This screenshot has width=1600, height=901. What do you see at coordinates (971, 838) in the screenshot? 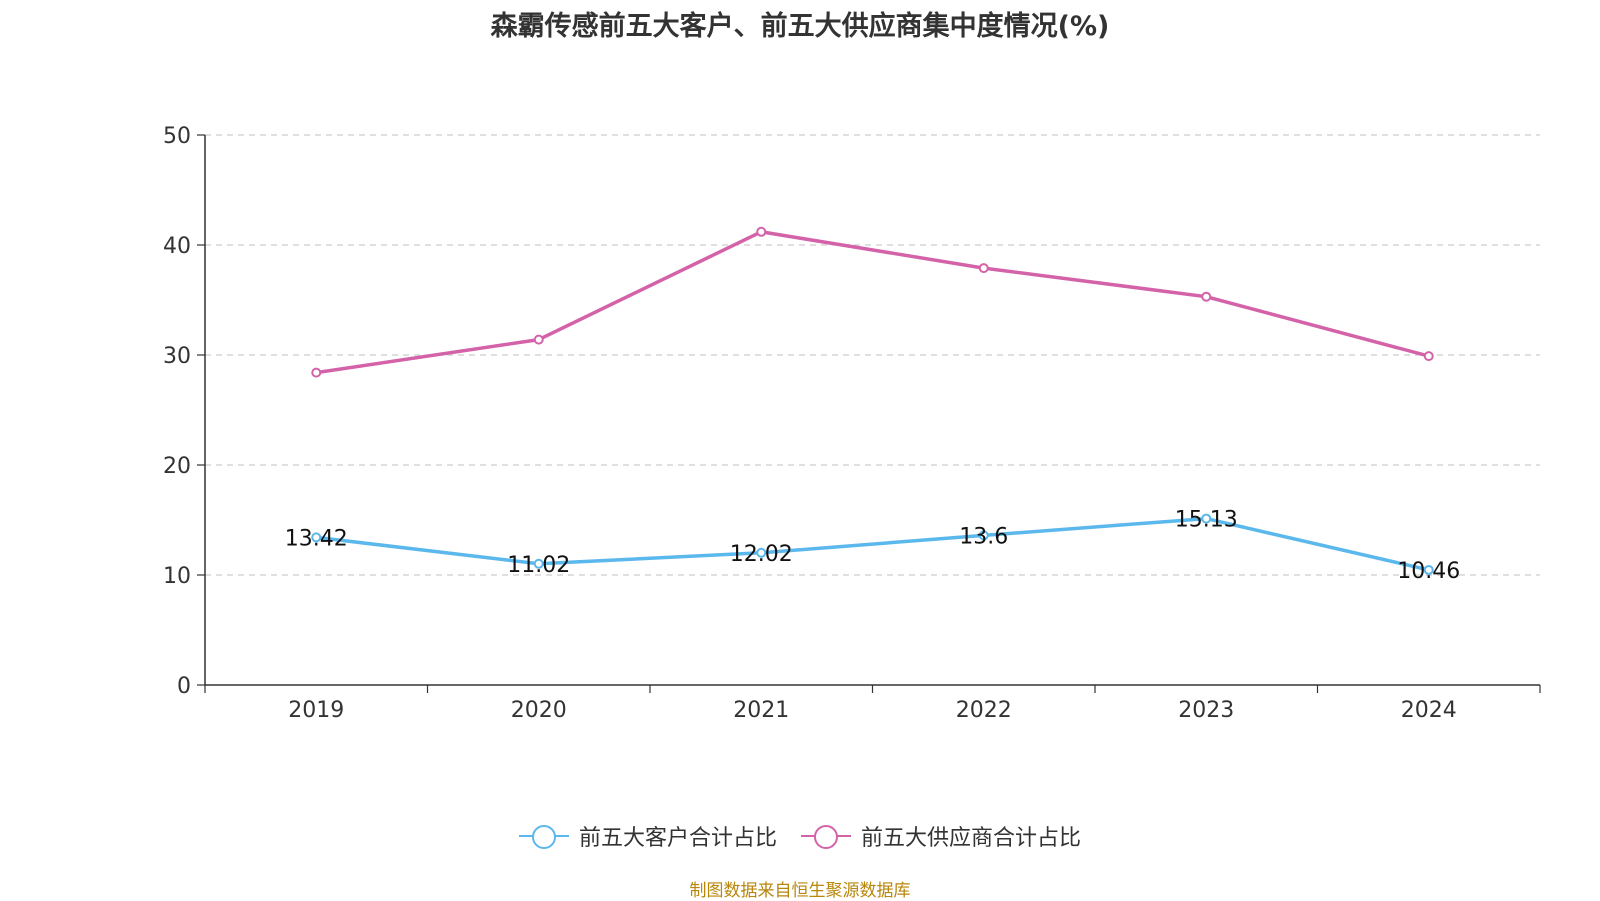
I see `legend-label-suppliers: 前五大供应商合计占比` at bounding box center [971, 838].